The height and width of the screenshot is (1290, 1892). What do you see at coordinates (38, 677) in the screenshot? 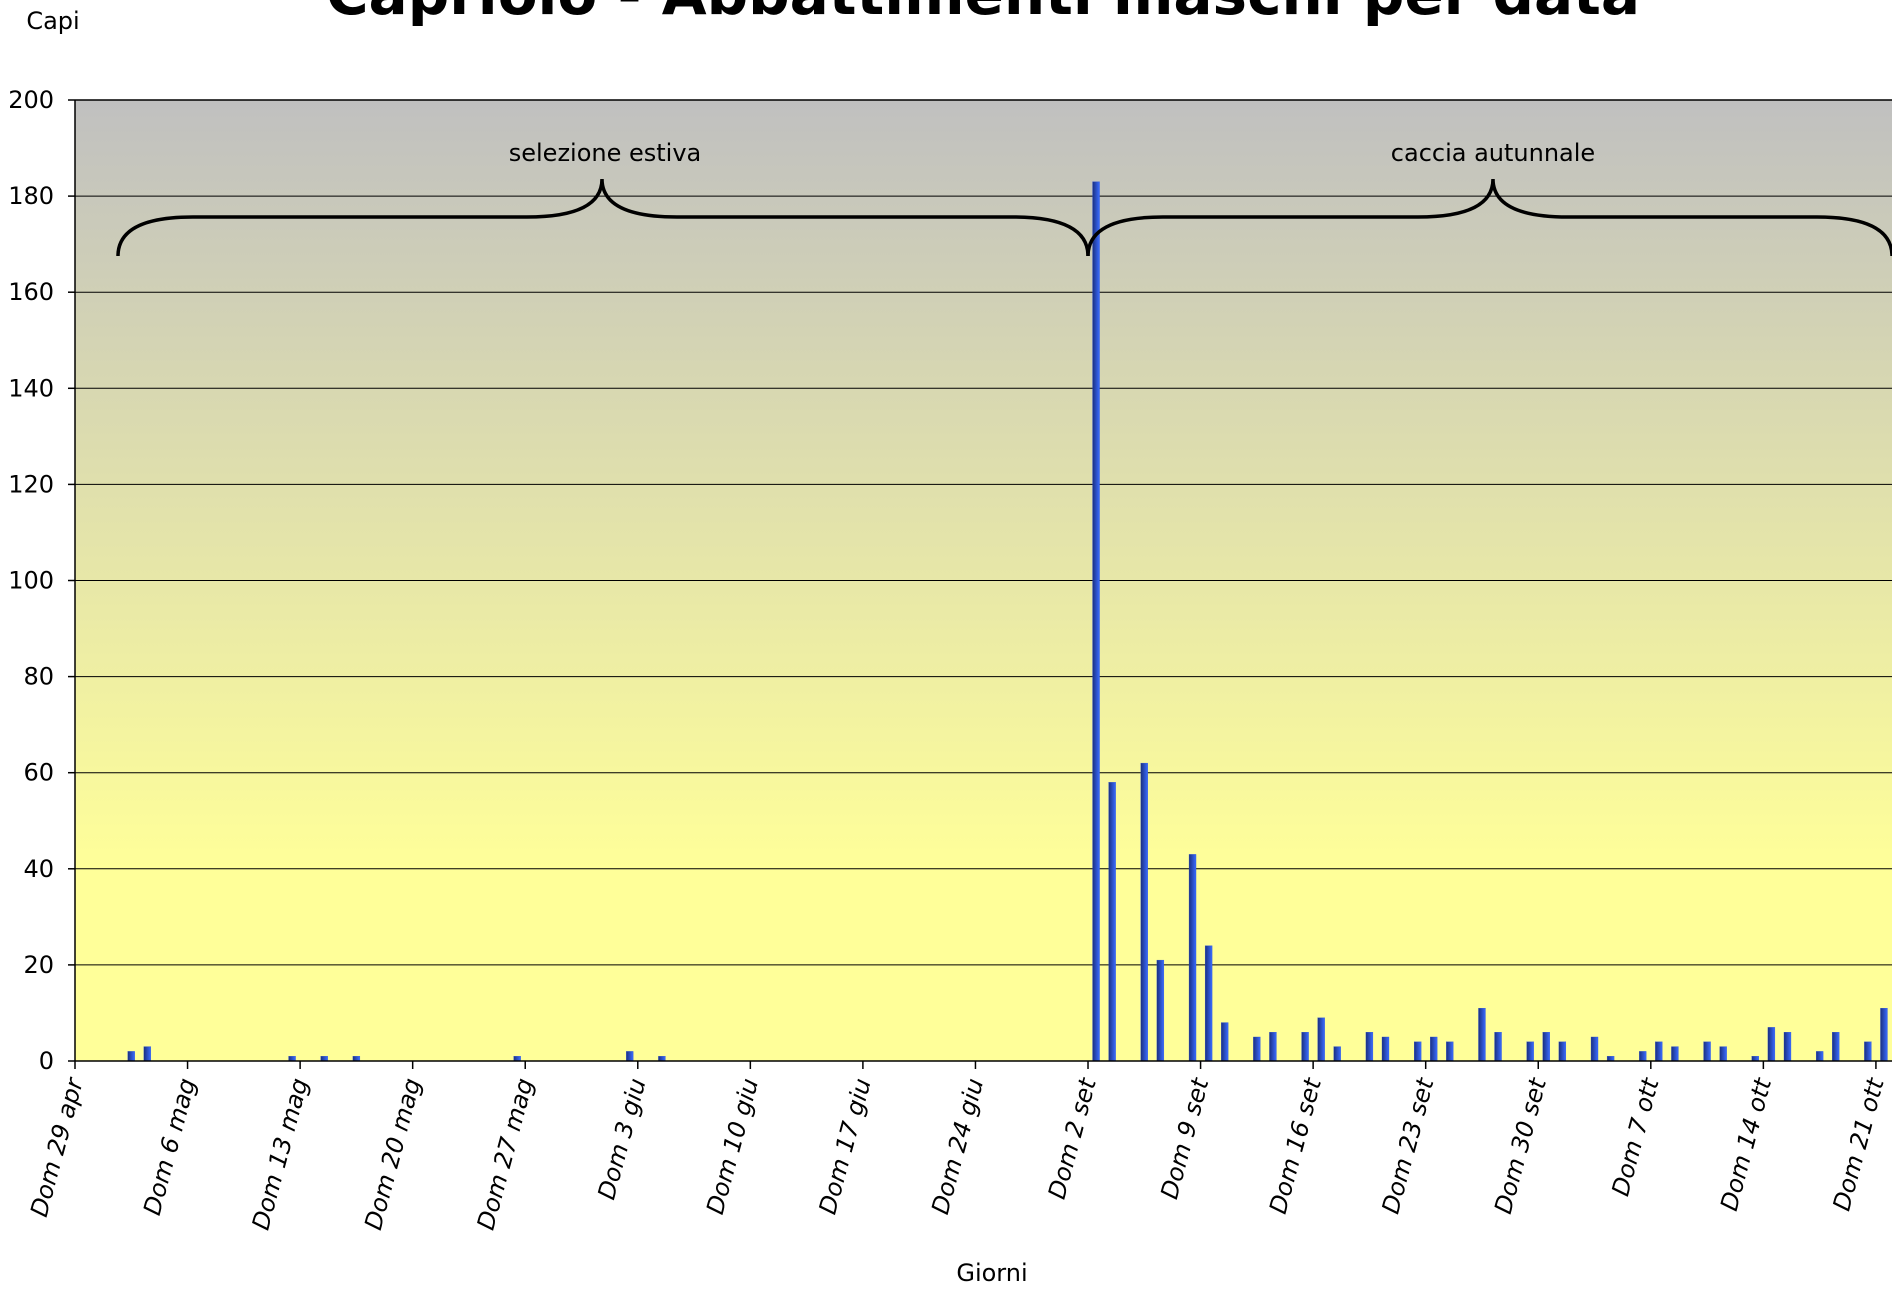
I see `y-tick-label: 80` at bounding box center [38, 677].